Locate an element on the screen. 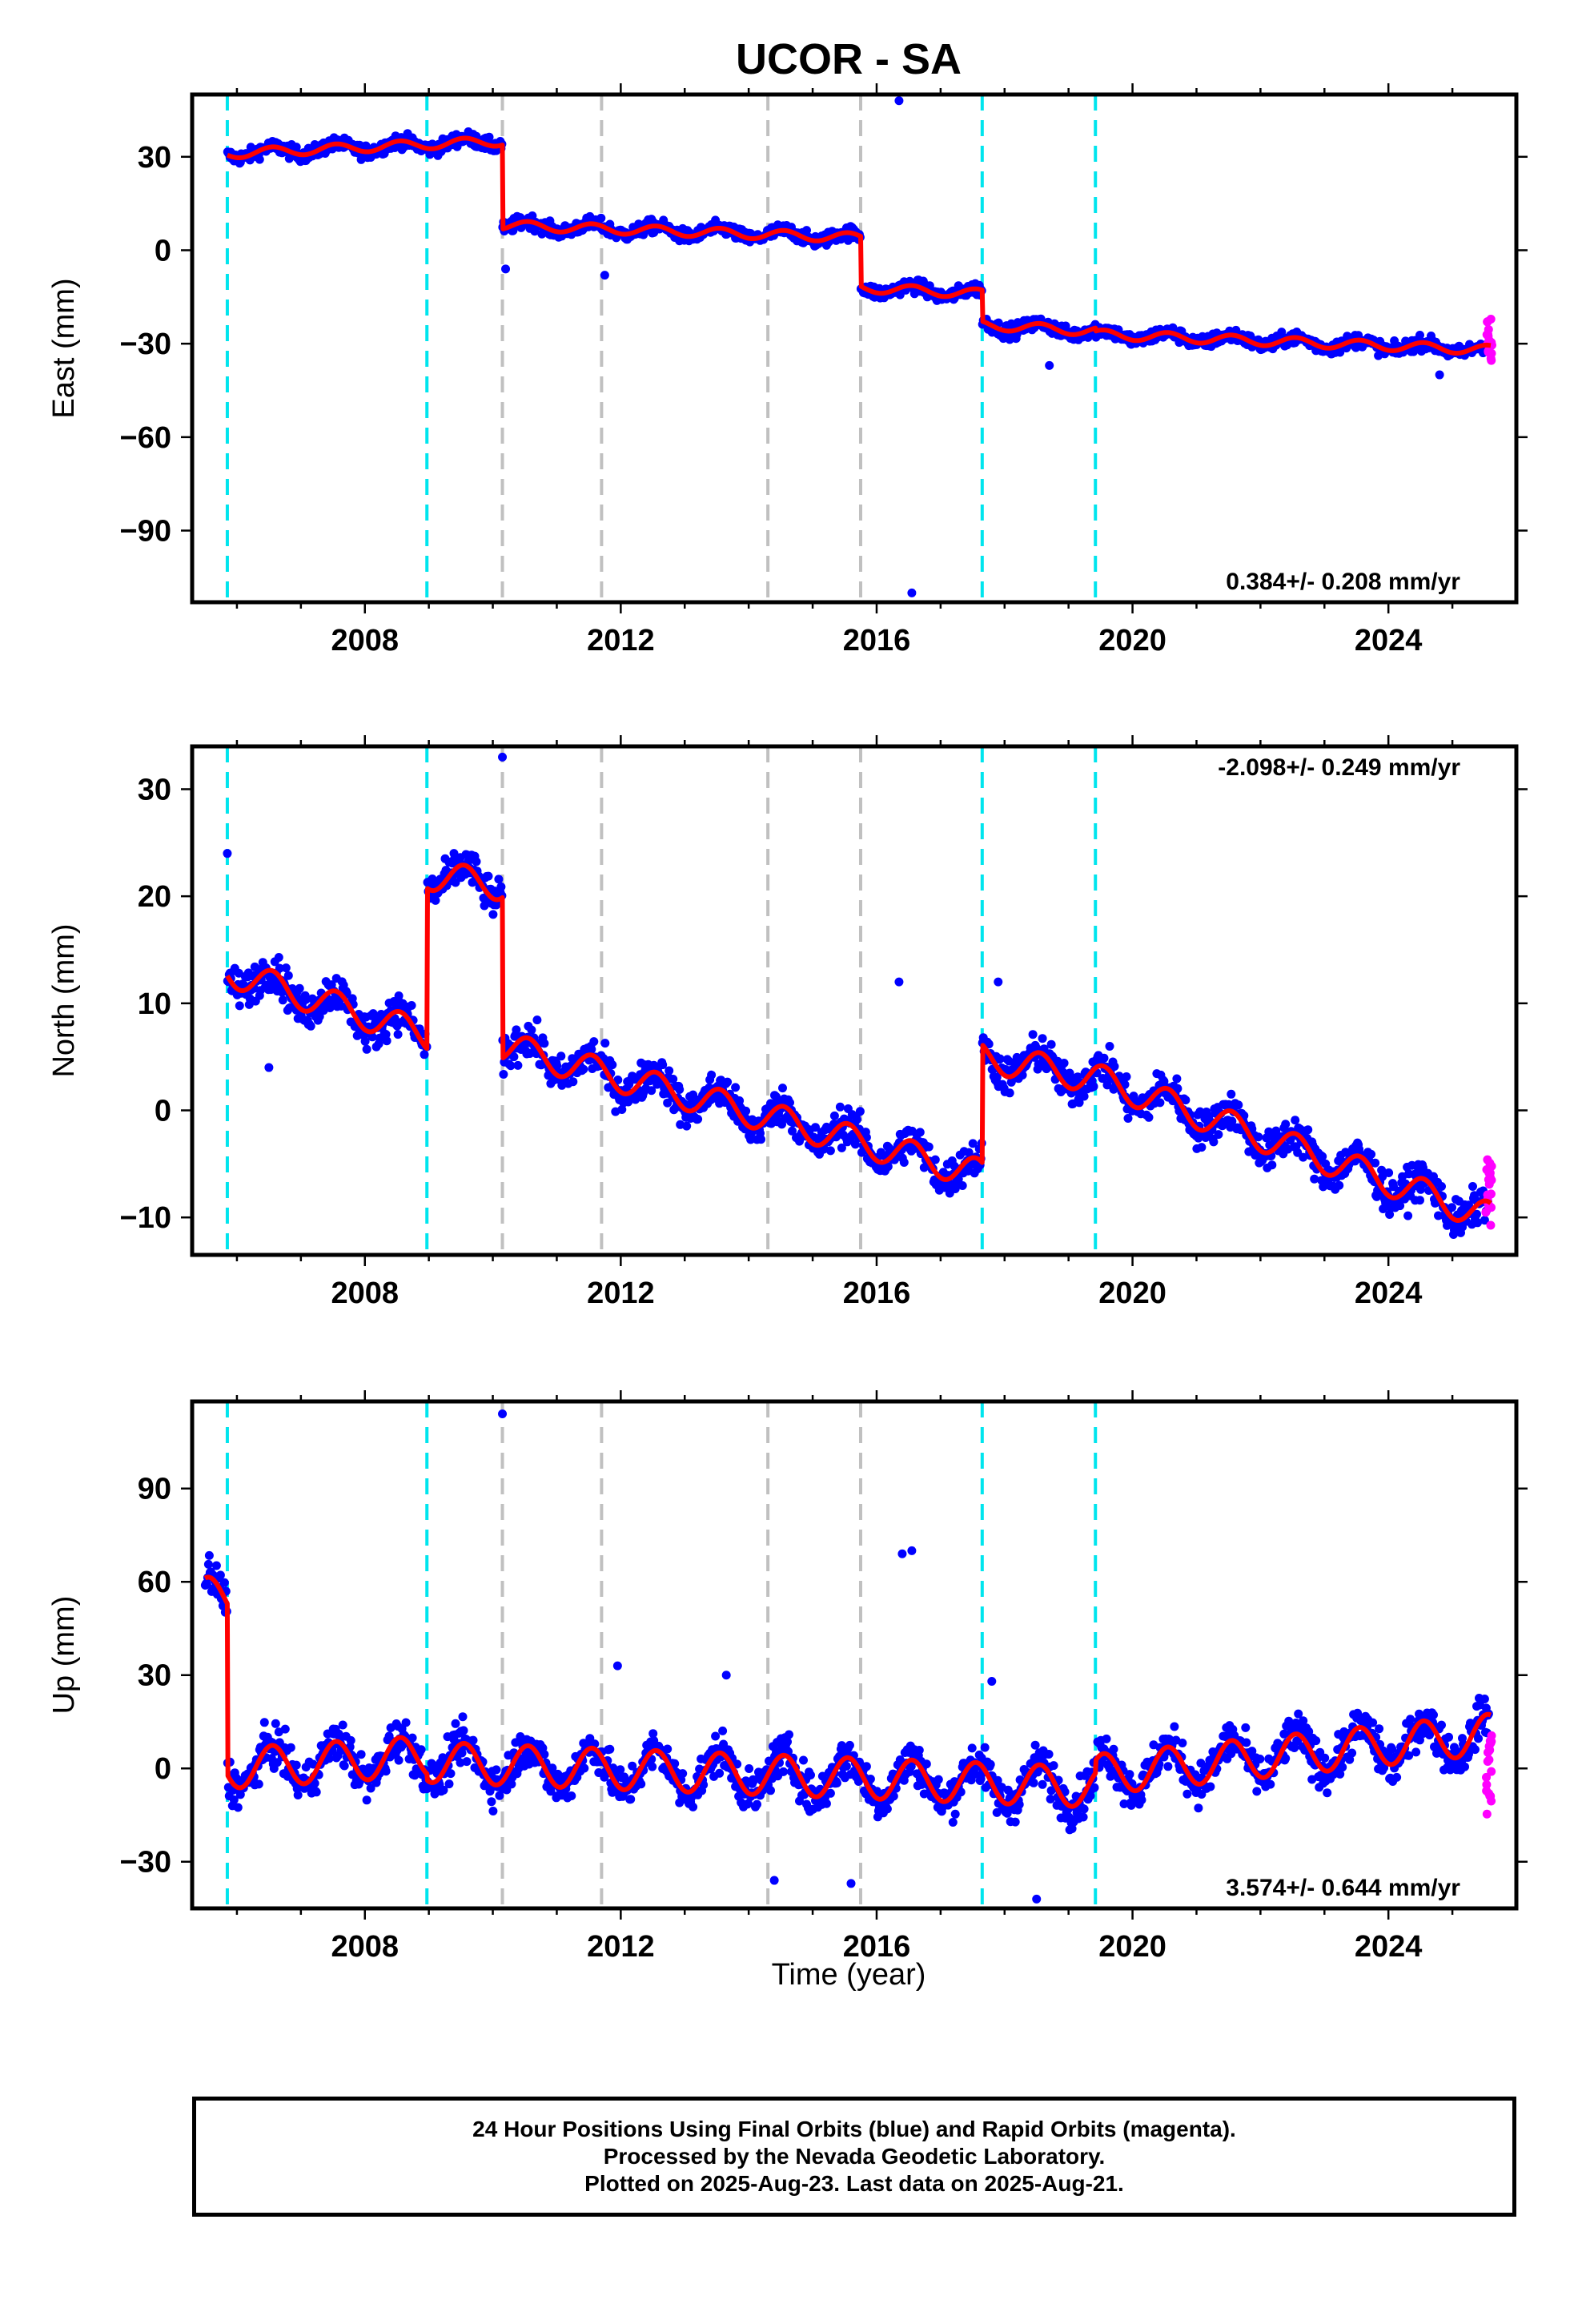 Image resolution: width=1582 pixels, height=2324 pixels. y-tick-label: −90 is located at coordinates (145, 532).